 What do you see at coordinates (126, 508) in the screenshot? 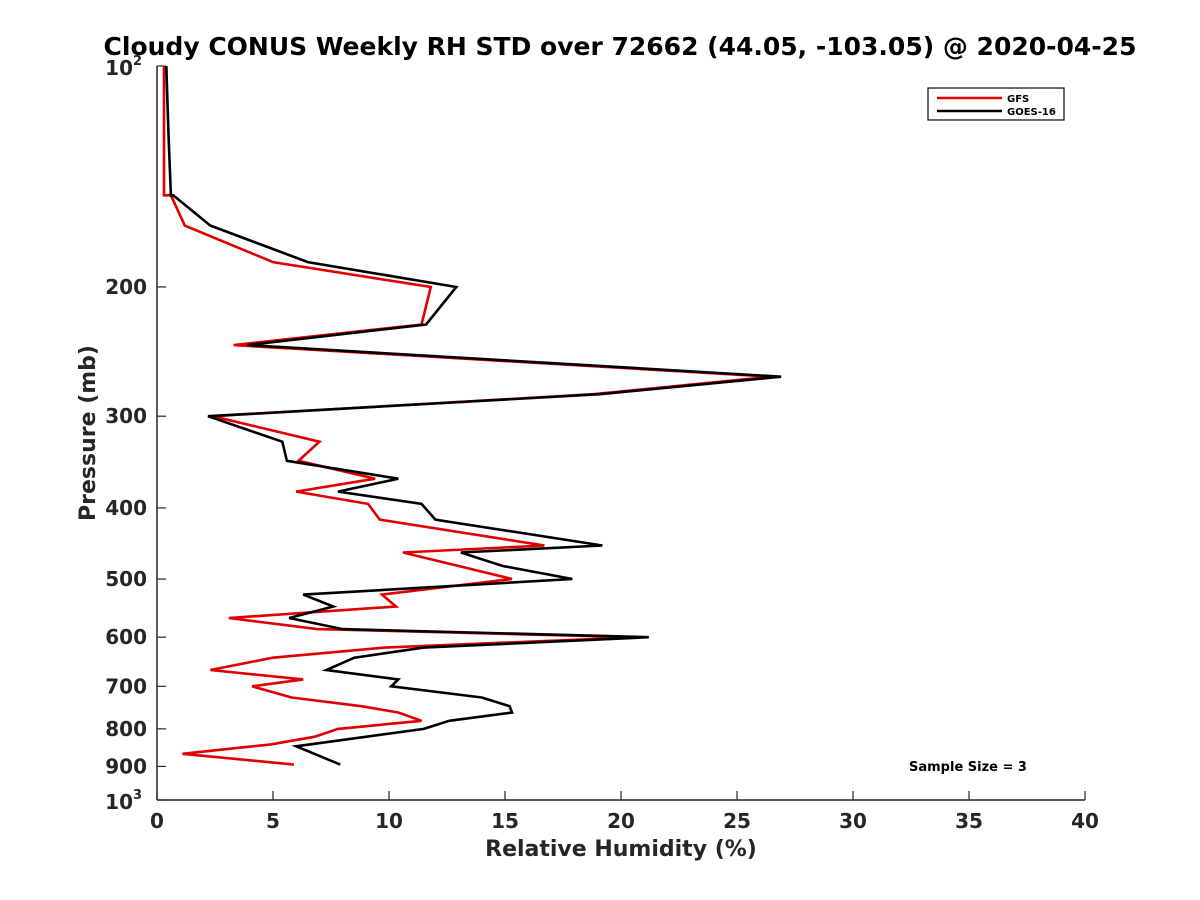
I see `y-tick-label: 400` at bounding box center [126, 508].